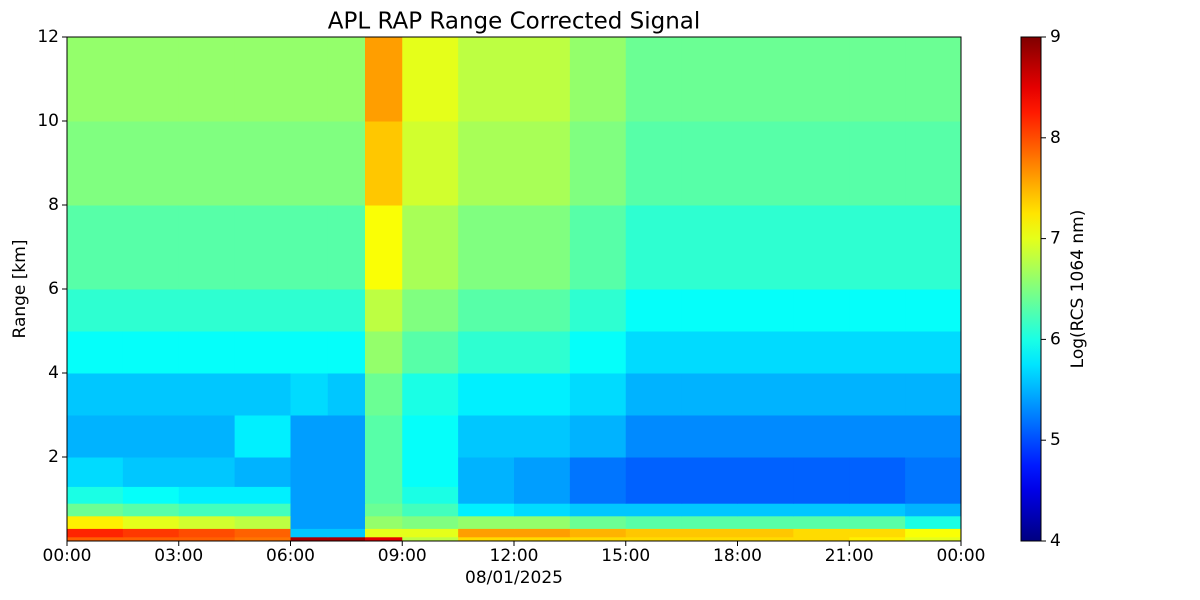  I want to click on y-tick-label: 8, so click(53, 205).